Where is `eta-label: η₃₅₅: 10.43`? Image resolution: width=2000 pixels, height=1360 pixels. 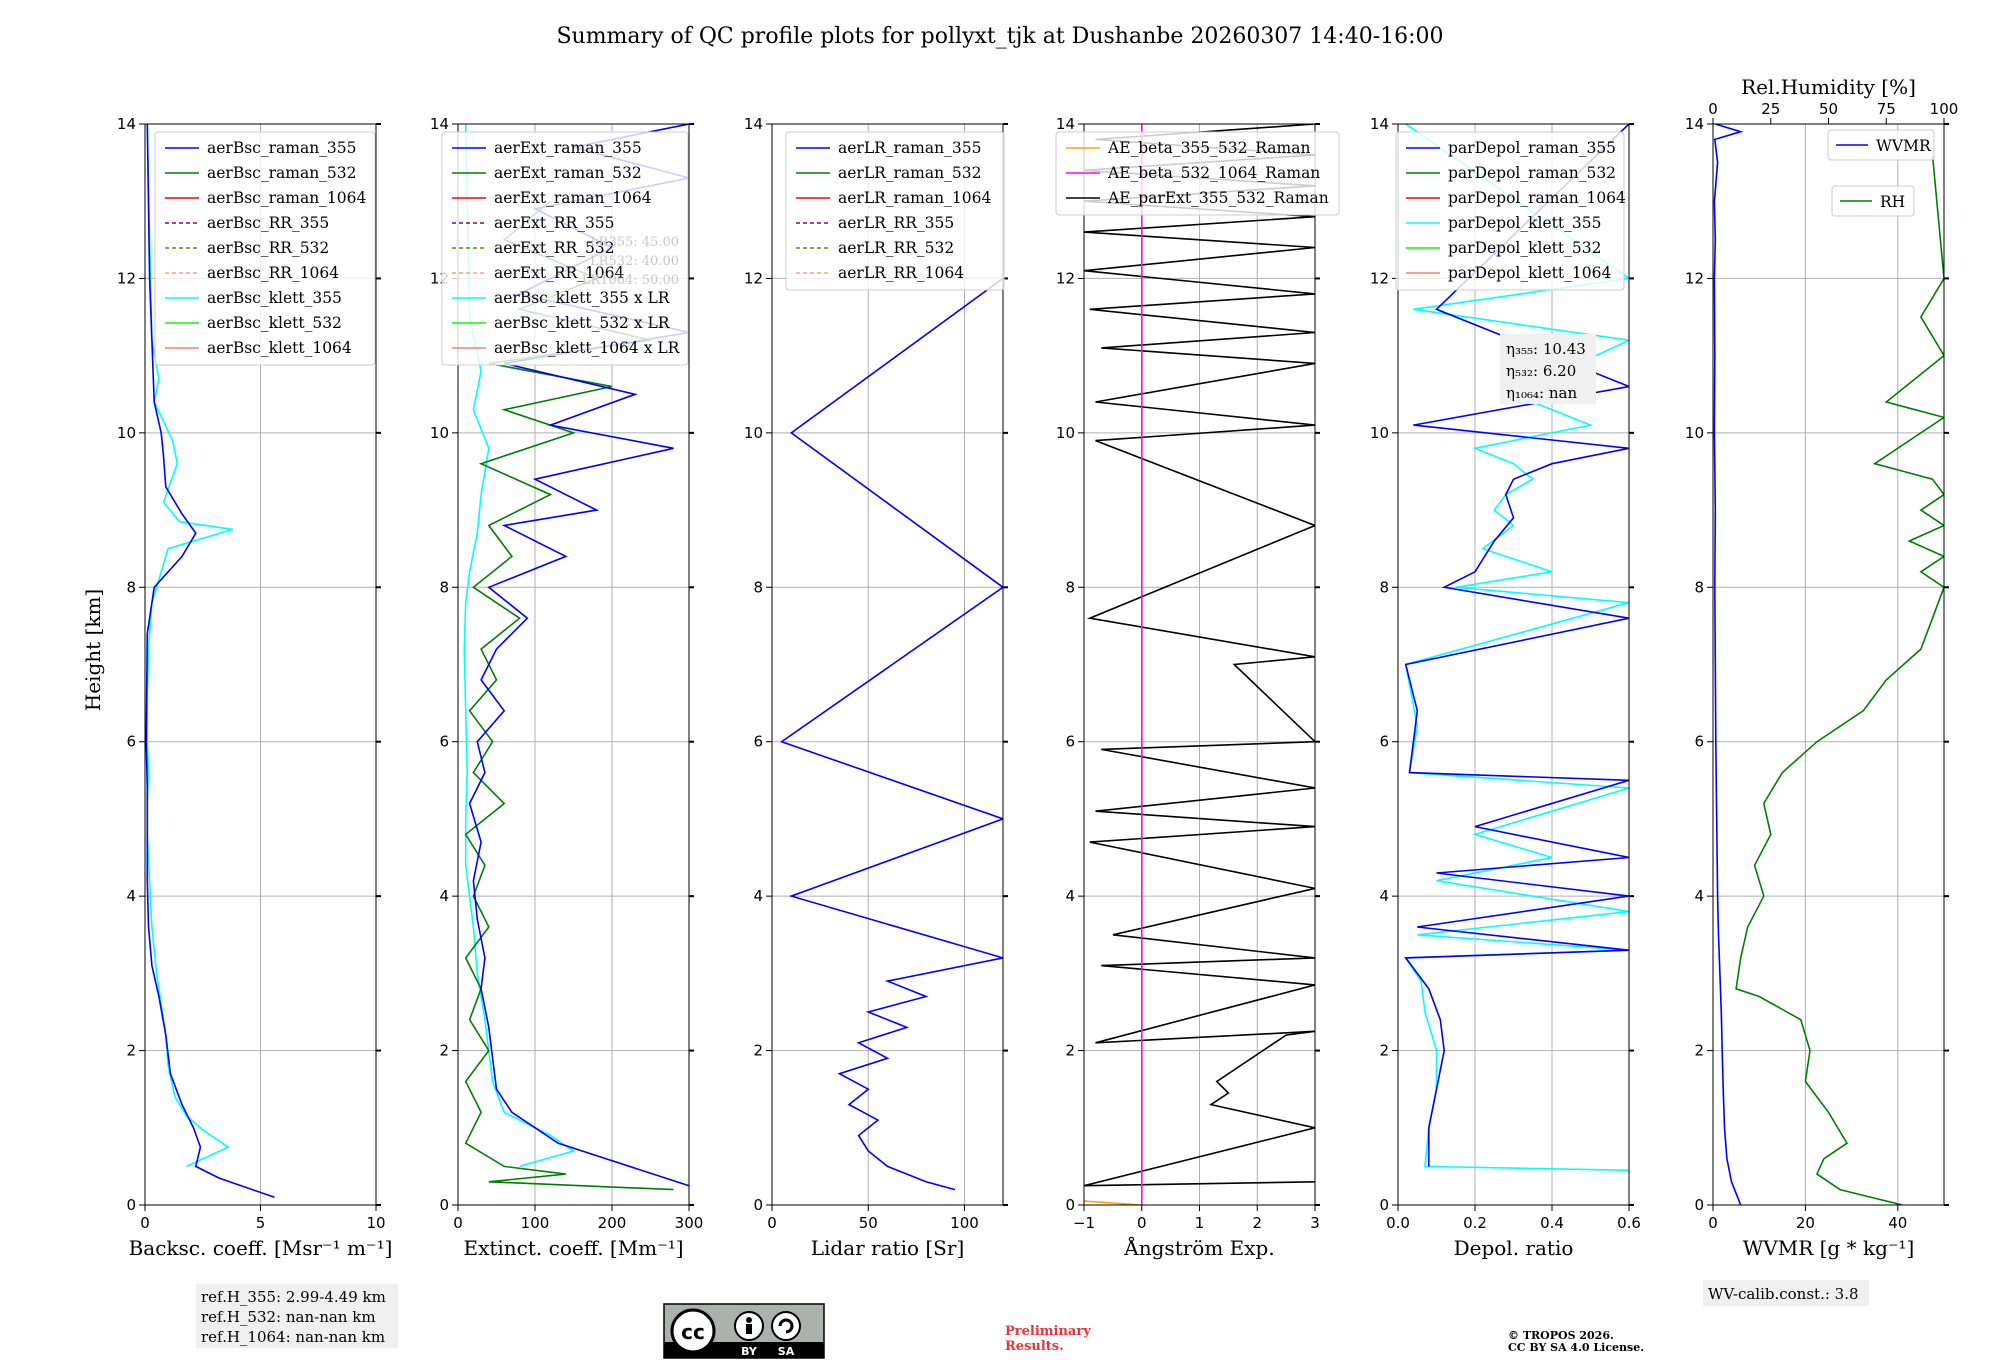
eta-label: η₃₅₅: 10.43 is located at coordinates (1546, 349).